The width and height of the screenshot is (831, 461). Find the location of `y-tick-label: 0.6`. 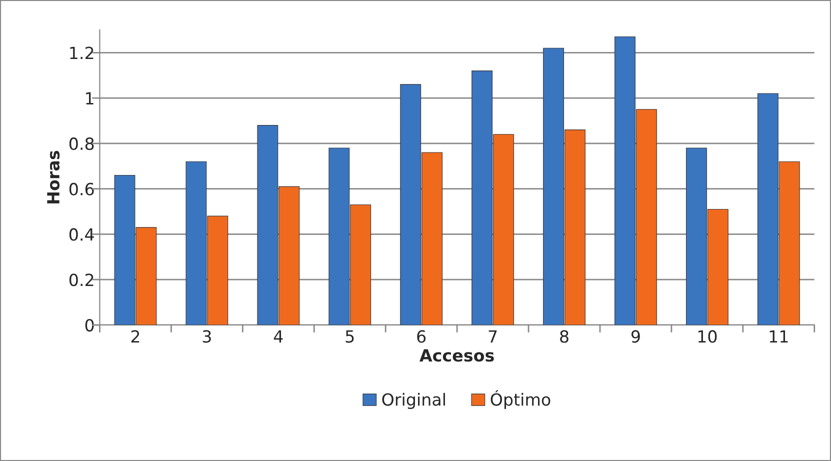

y-tick-label: 0.6 is located at coordinates (81, 189).